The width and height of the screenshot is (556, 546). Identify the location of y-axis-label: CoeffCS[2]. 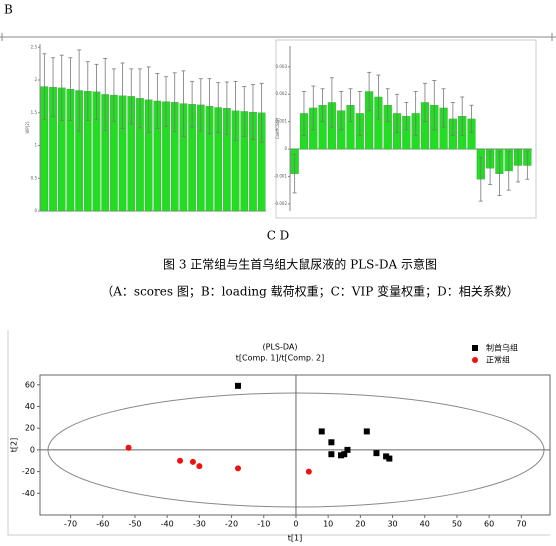
(277, 128).